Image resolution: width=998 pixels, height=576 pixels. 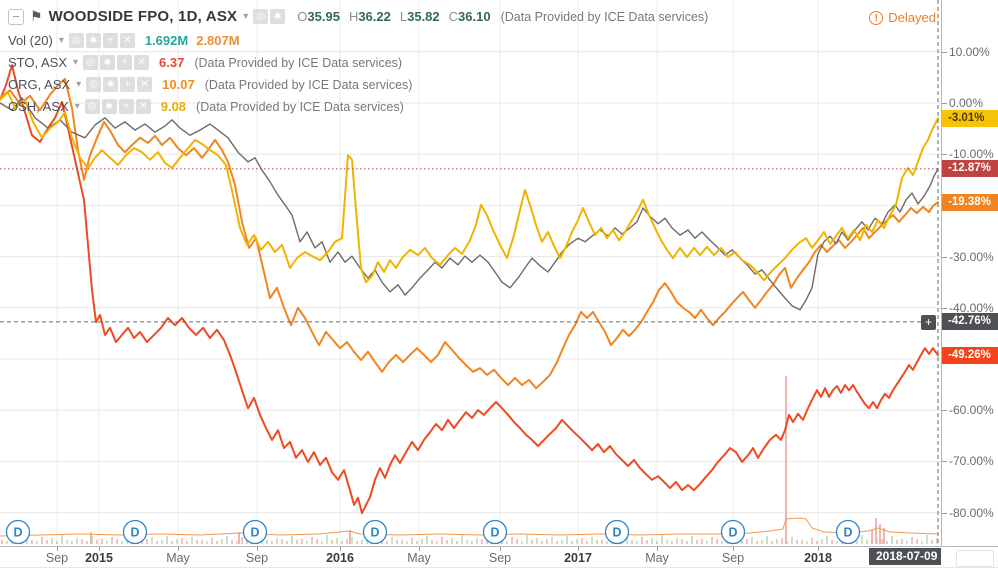 What do you see at coordinates (970, 322) in the screenshot?
I see `crosshair-price-badge: -42.76%` at bounding box center [970, 322].